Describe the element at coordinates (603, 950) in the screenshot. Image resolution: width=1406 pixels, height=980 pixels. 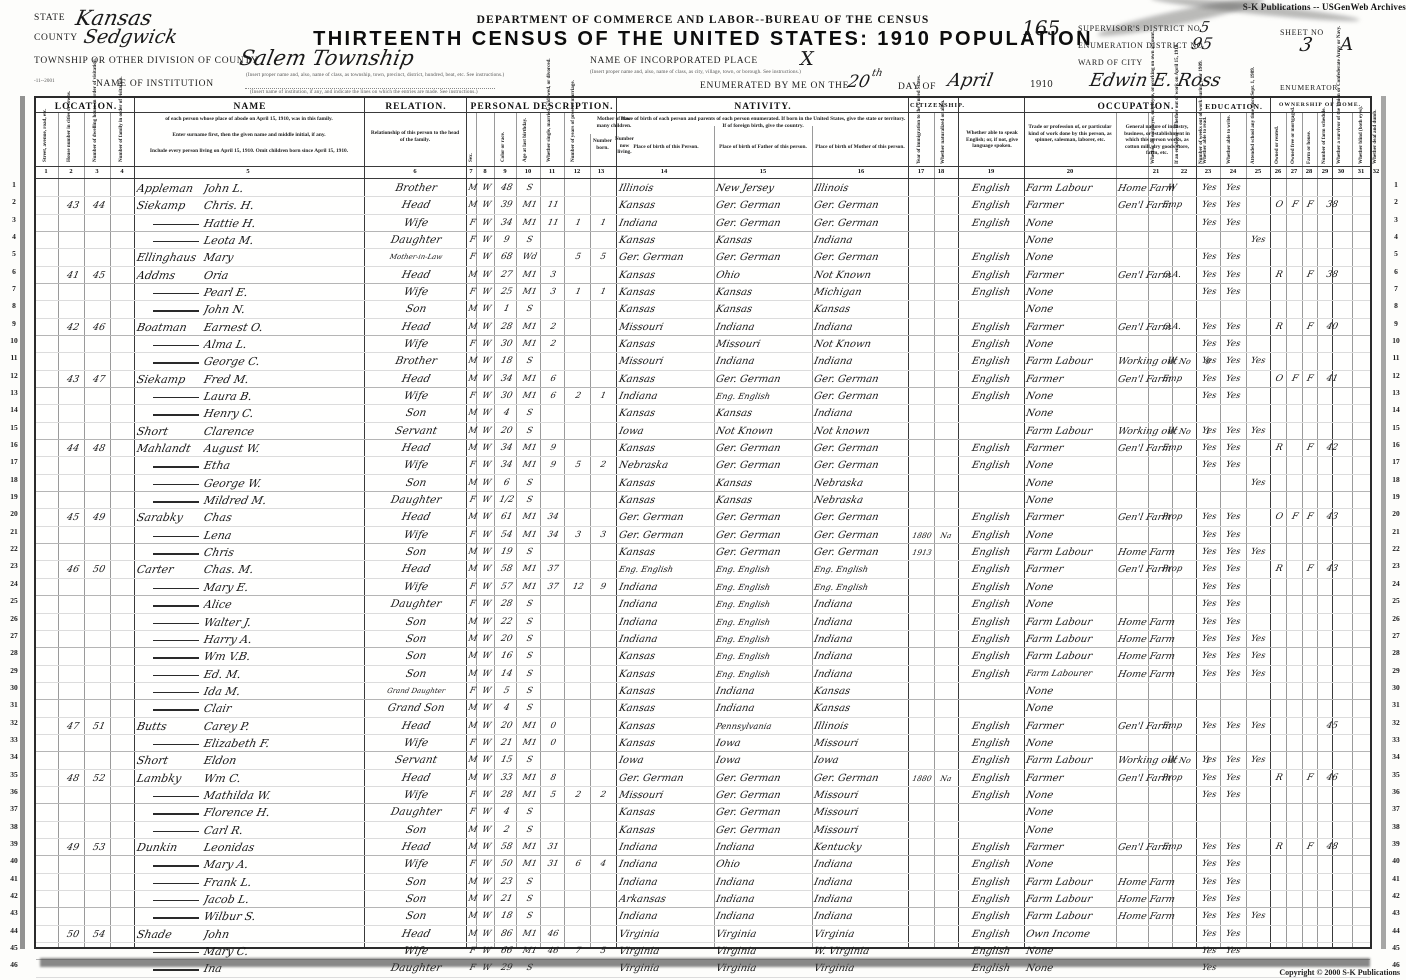
I see `children-living: 5` at that location.